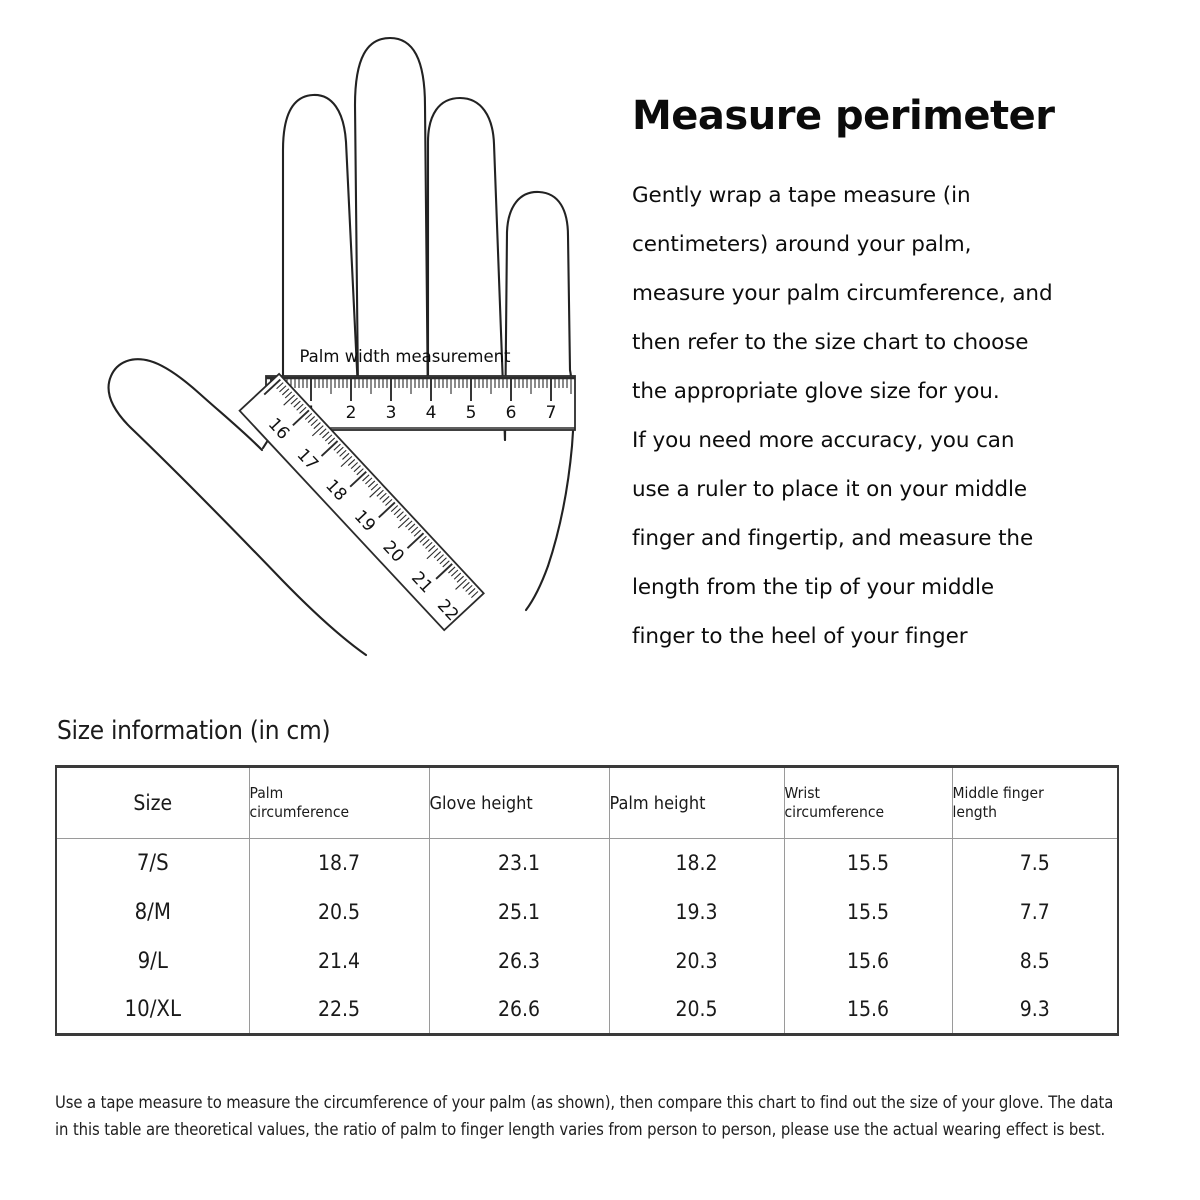 The image size is (1200, 1200). I want to click on footnote-line: effect is best., so click(1055, 1129).